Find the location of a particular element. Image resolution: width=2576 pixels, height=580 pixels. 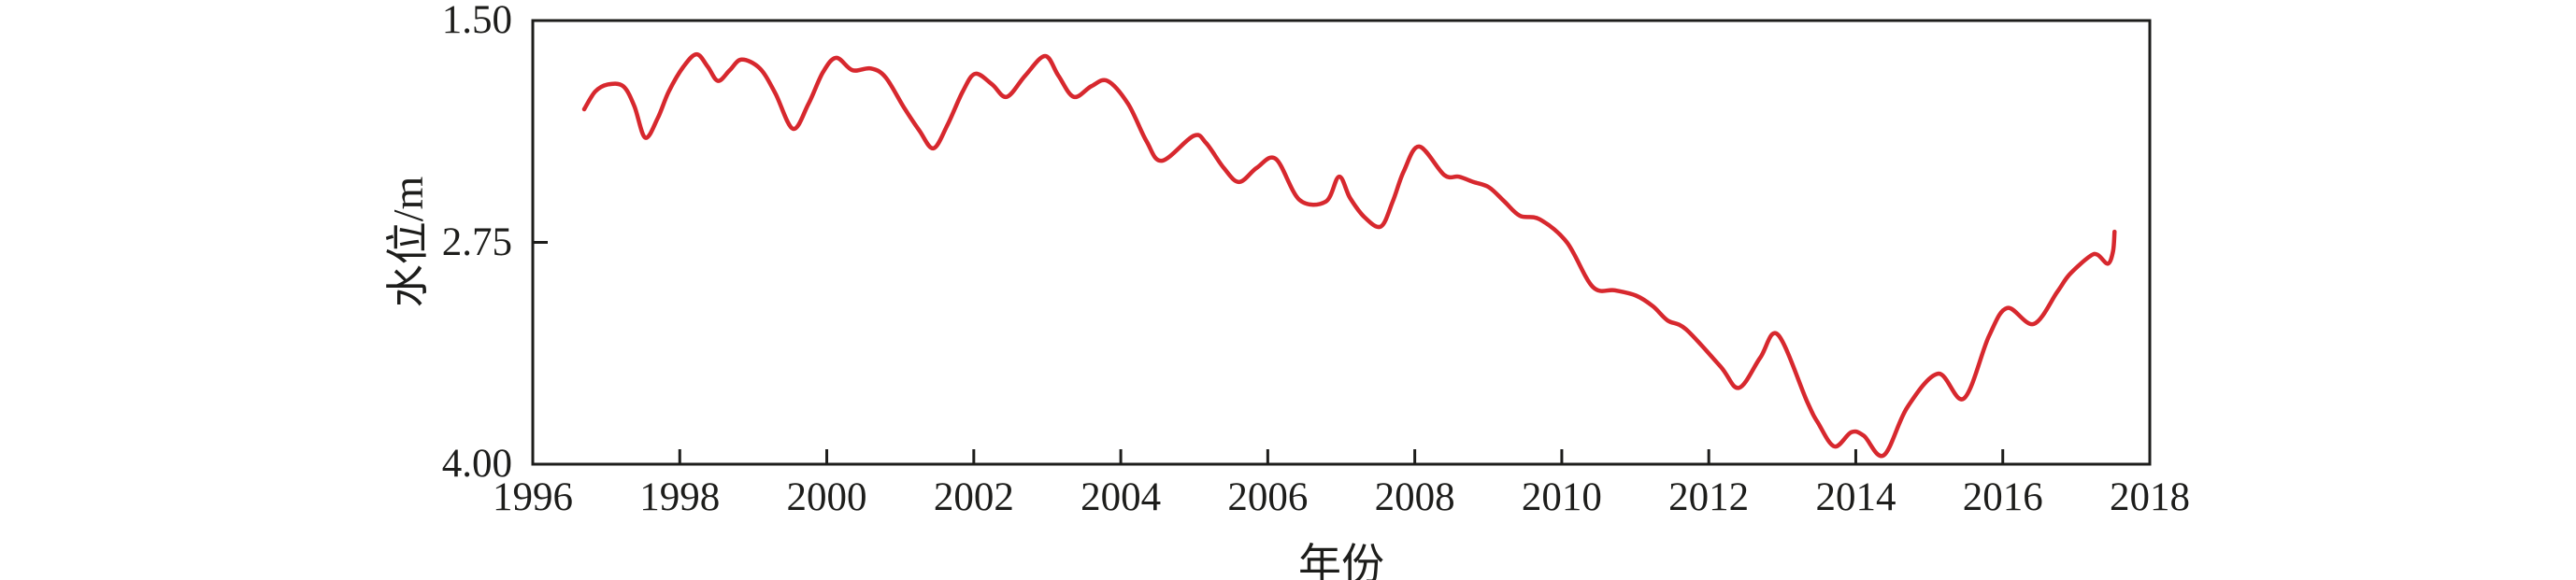

y-tick-label-4.00: 4.00 is located at coordinates (476, 464).